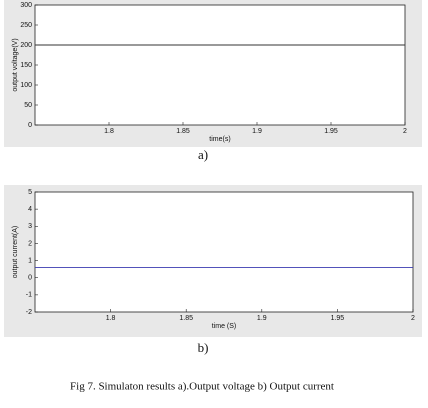  Describe the element at coordinates (30, 243) in the screenshot. I see `y-tick-label: 2` at that location.